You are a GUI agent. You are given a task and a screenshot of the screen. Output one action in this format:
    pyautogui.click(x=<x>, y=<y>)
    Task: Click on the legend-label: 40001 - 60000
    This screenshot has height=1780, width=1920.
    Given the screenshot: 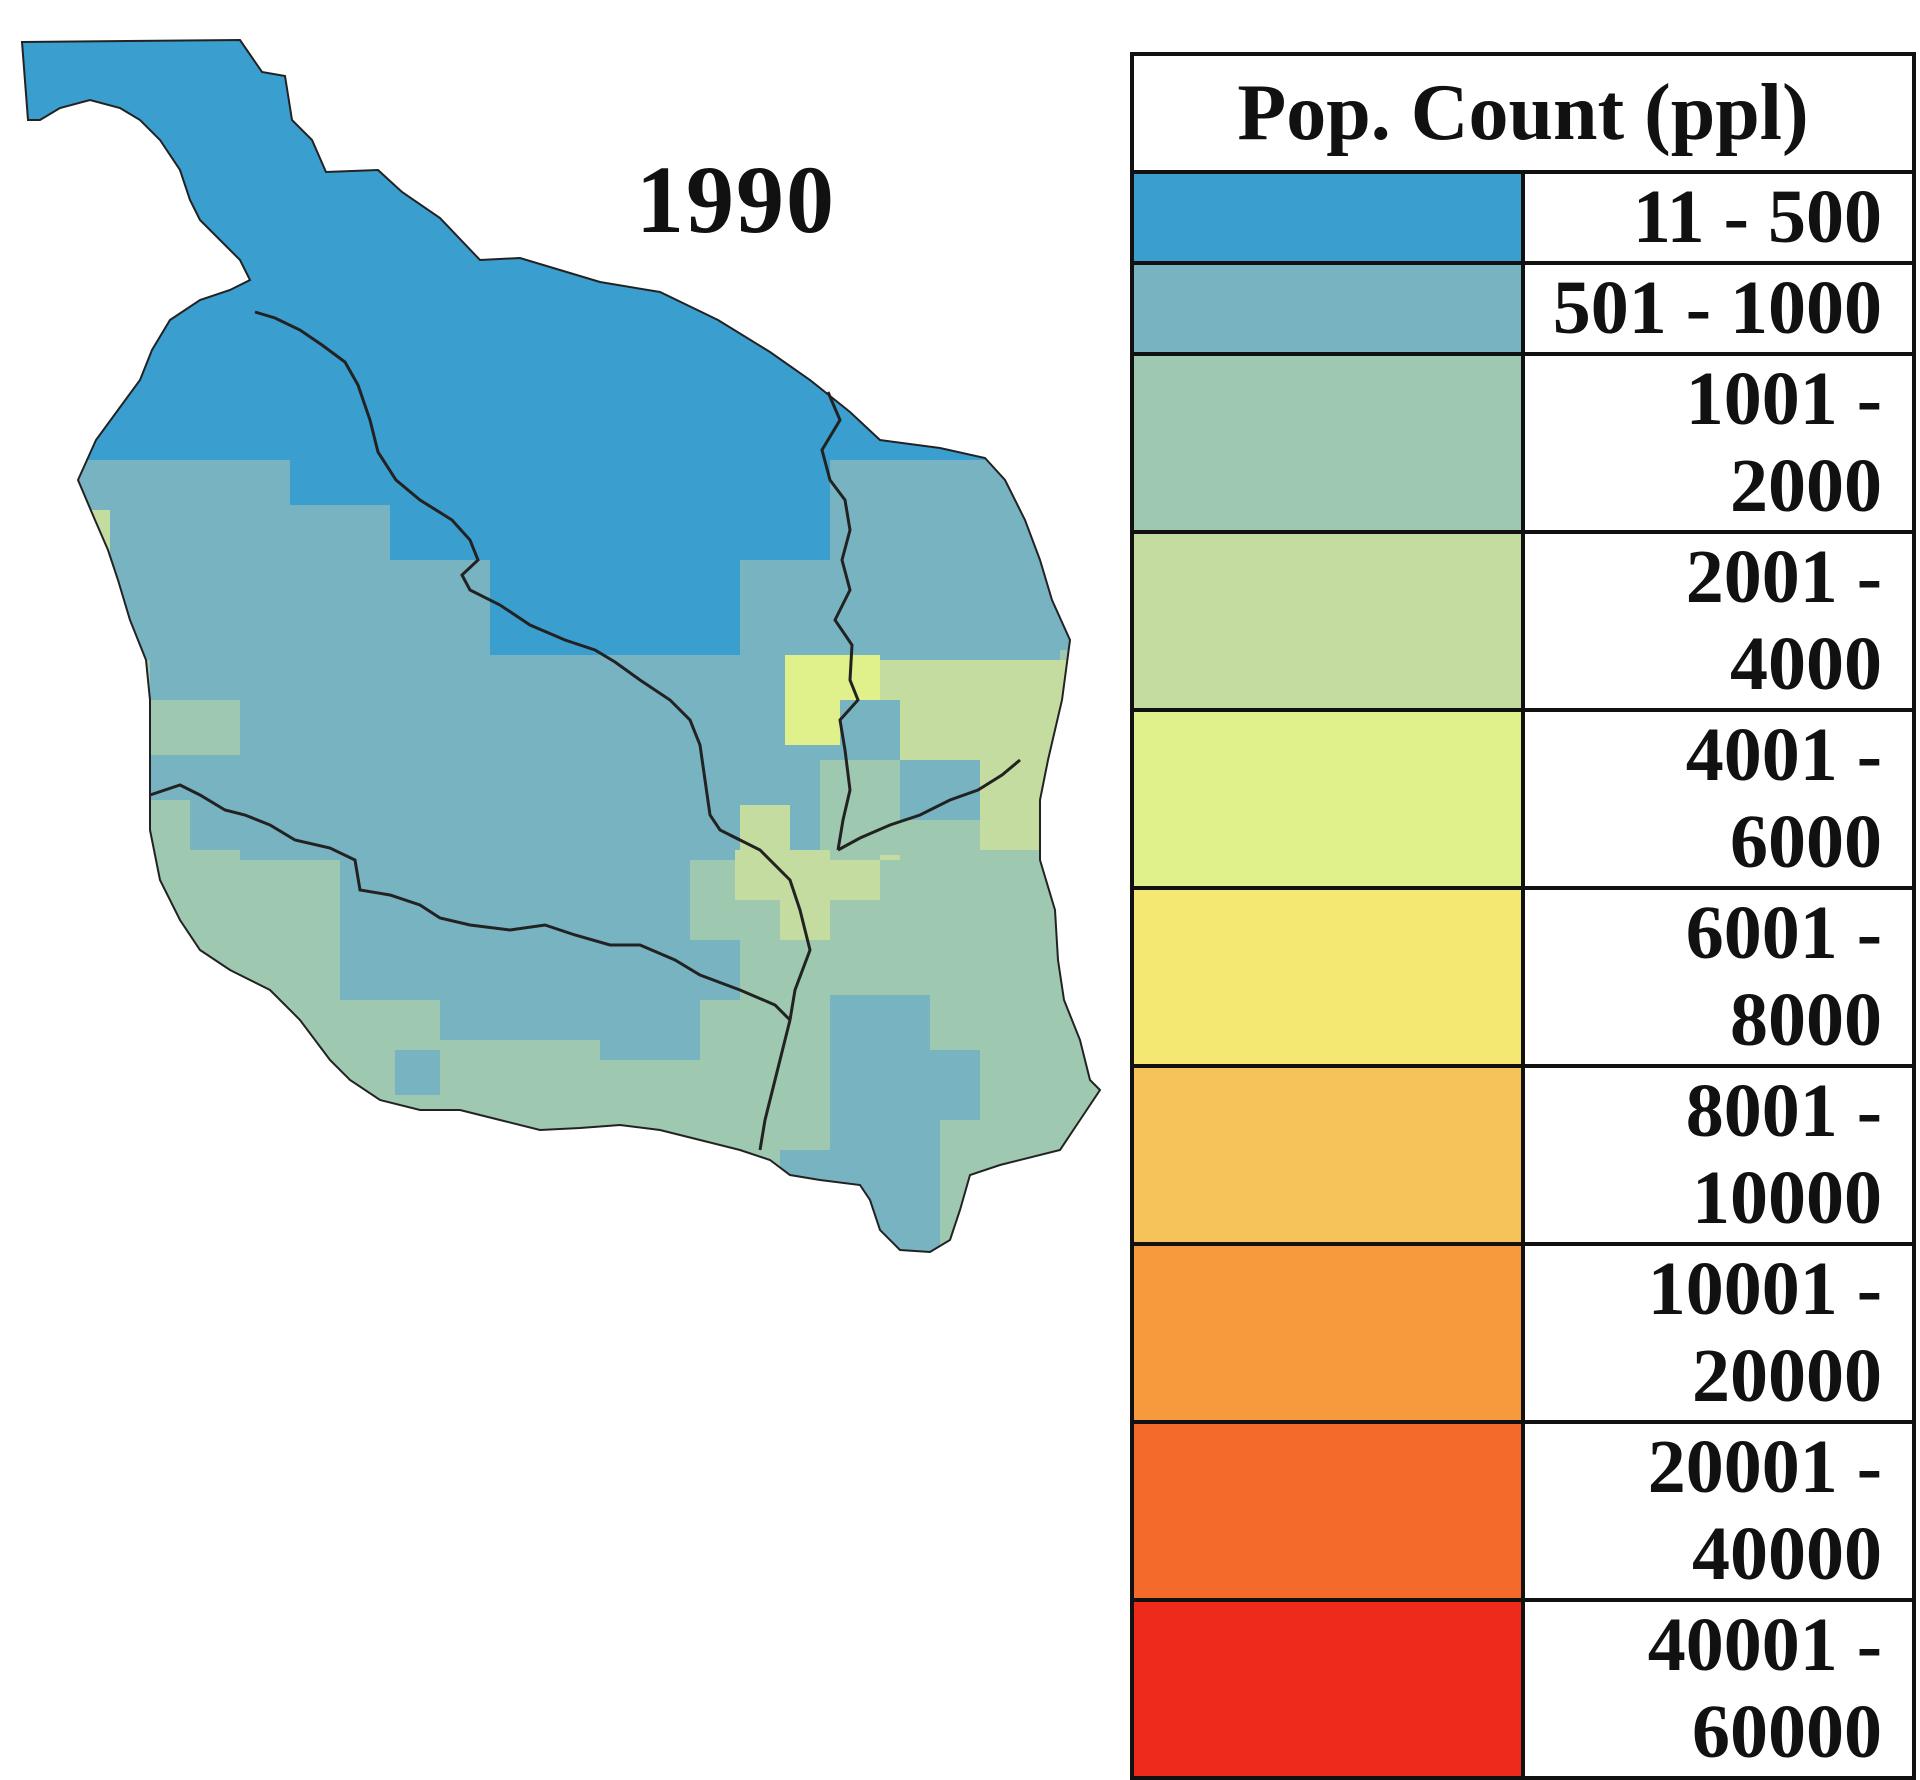 What is the action you would take?
    pyautogui.click(x=1718, y=1689)
    